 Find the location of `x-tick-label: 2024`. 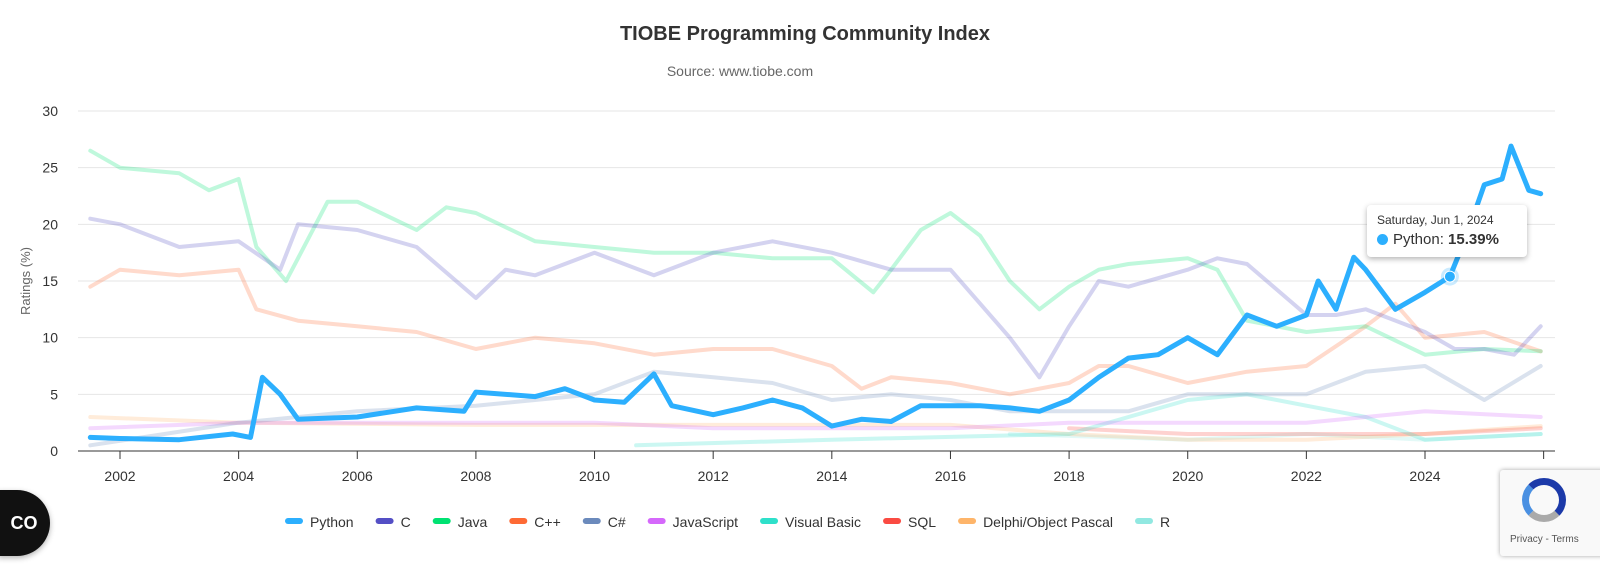

x-tick-label: 2024 is located at coordinates (1424, 476).